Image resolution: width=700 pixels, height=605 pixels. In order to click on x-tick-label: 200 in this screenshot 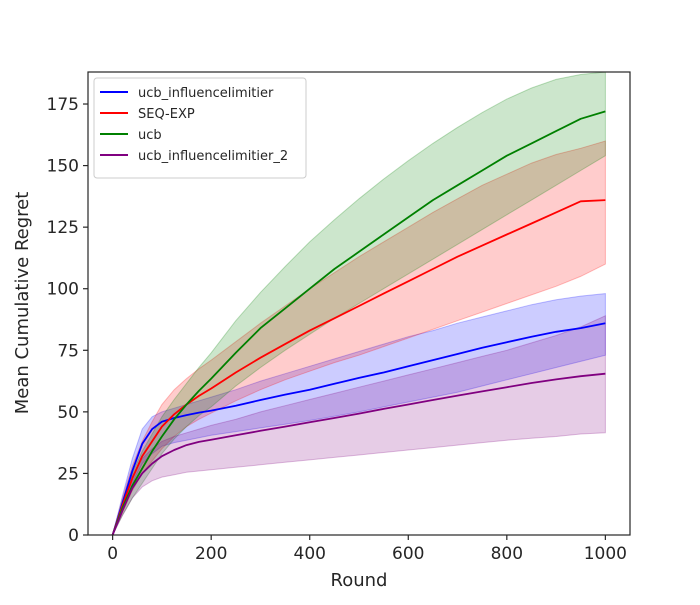, I will do `click(211, 554)`.